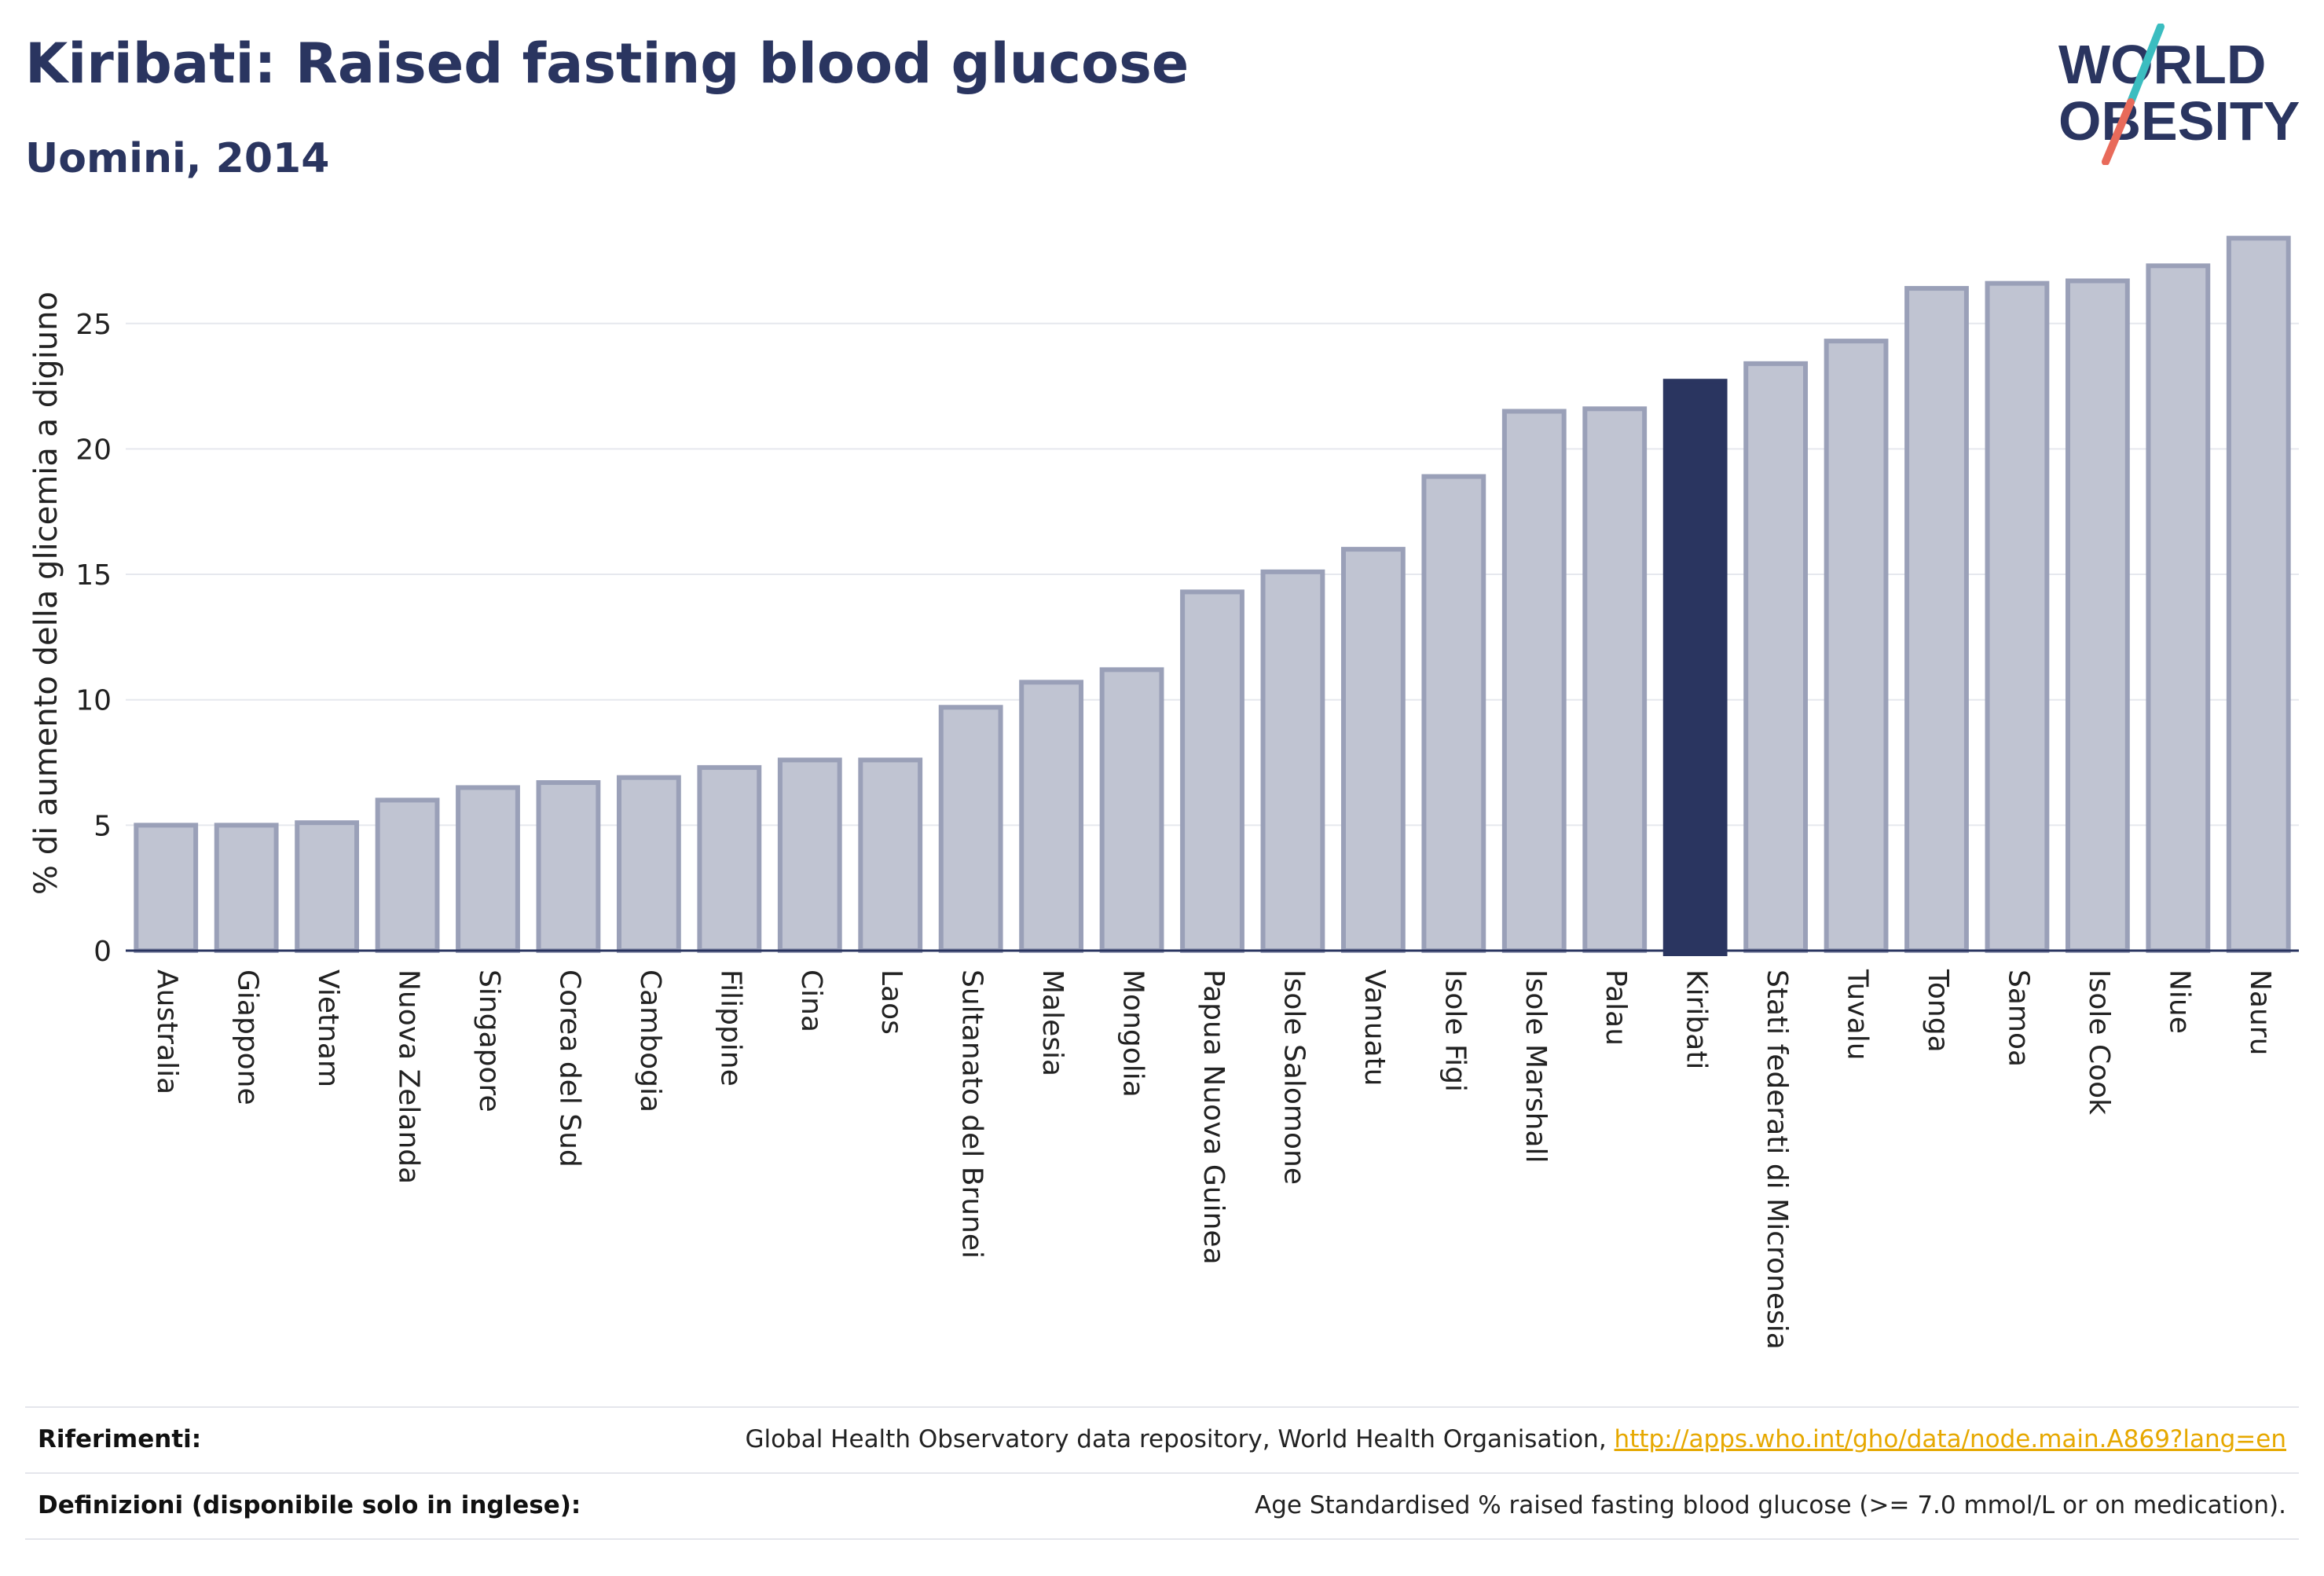 Image resolution: width=2324 pixels, height=1576 pixels. I want to click on bar-cambogia, so click(648, 864).